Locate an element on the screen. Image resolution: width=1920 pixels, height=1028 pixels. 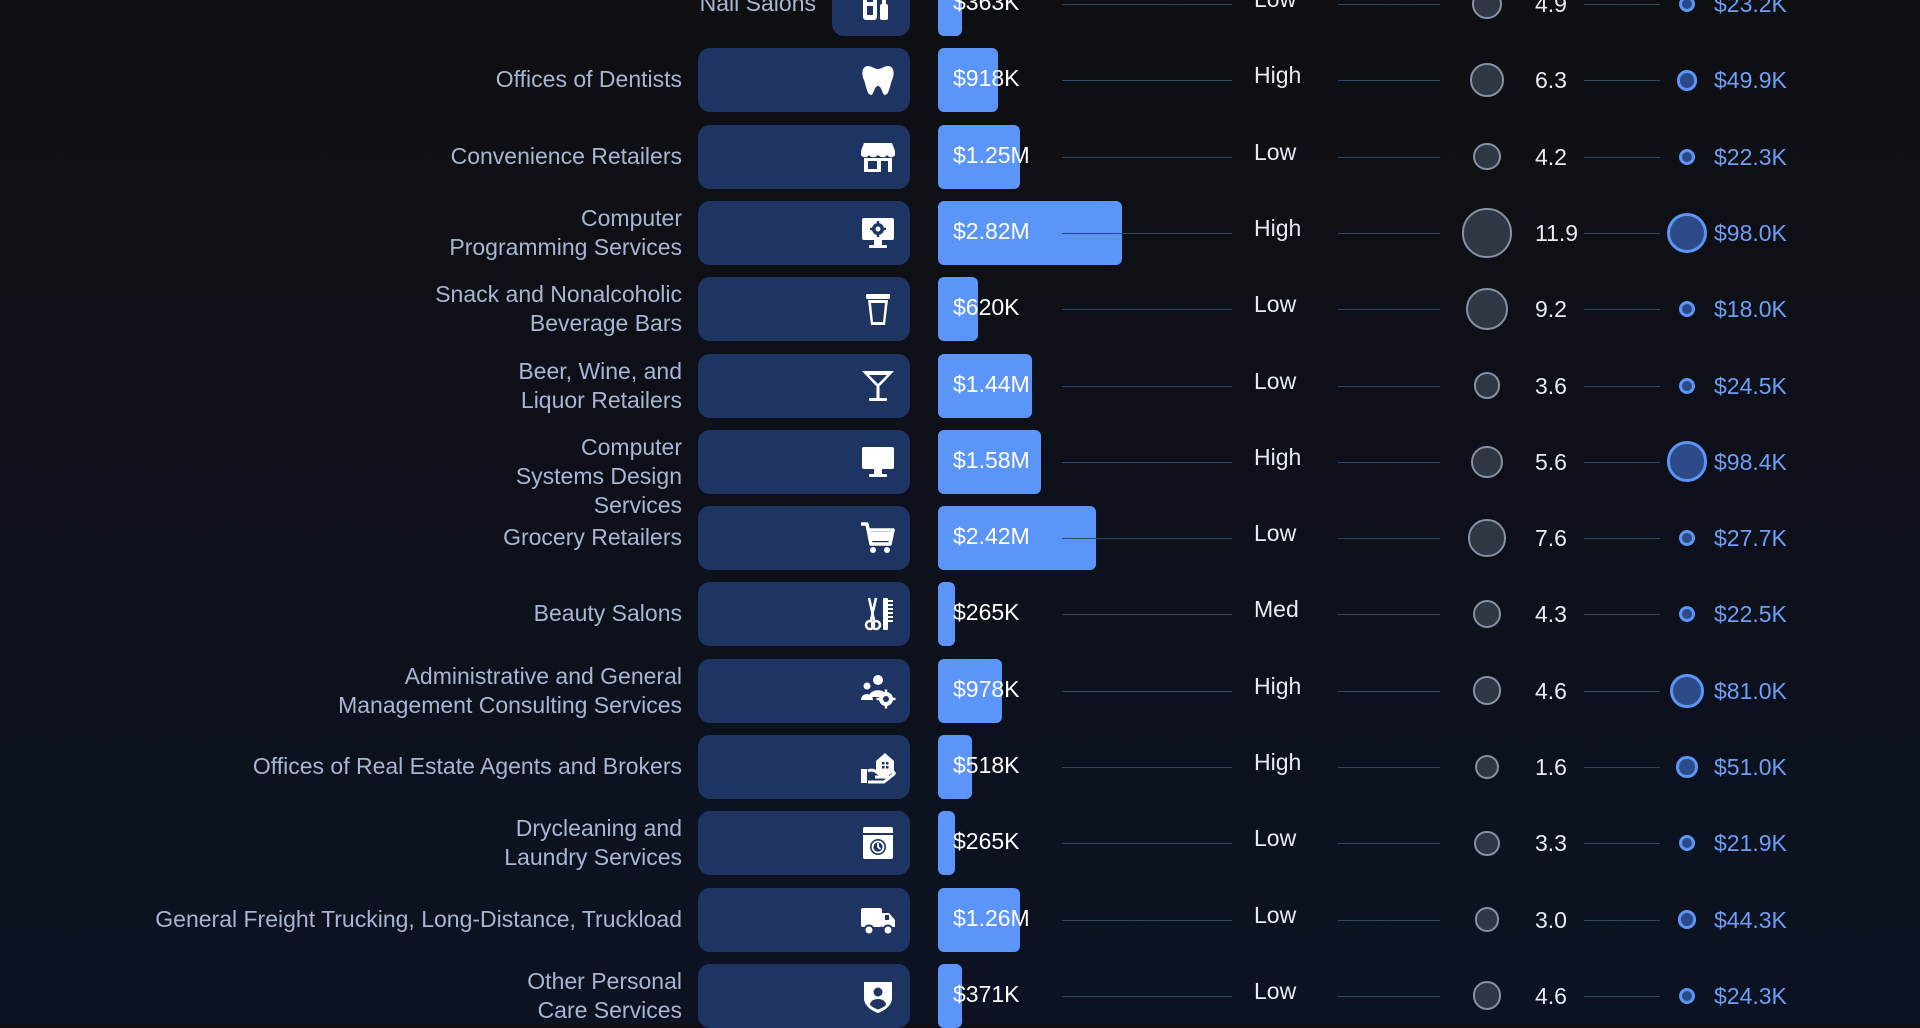
industry-label: Offices of Dentists is located at coordinates (588, 79).